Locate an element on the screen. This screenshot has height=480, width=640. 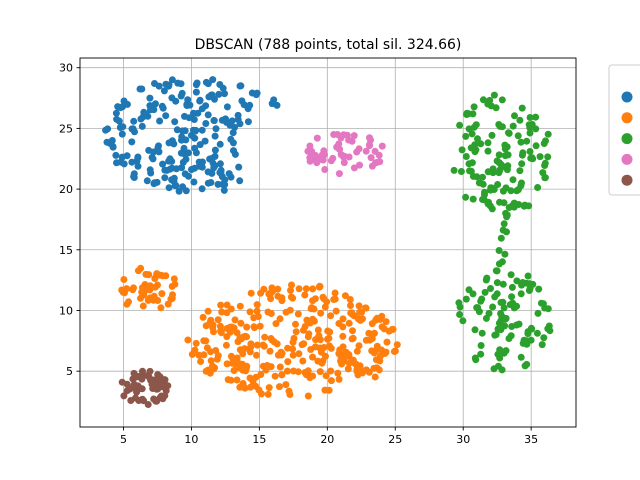
x-tick-label: 20 is located at coordinates (327, 439).